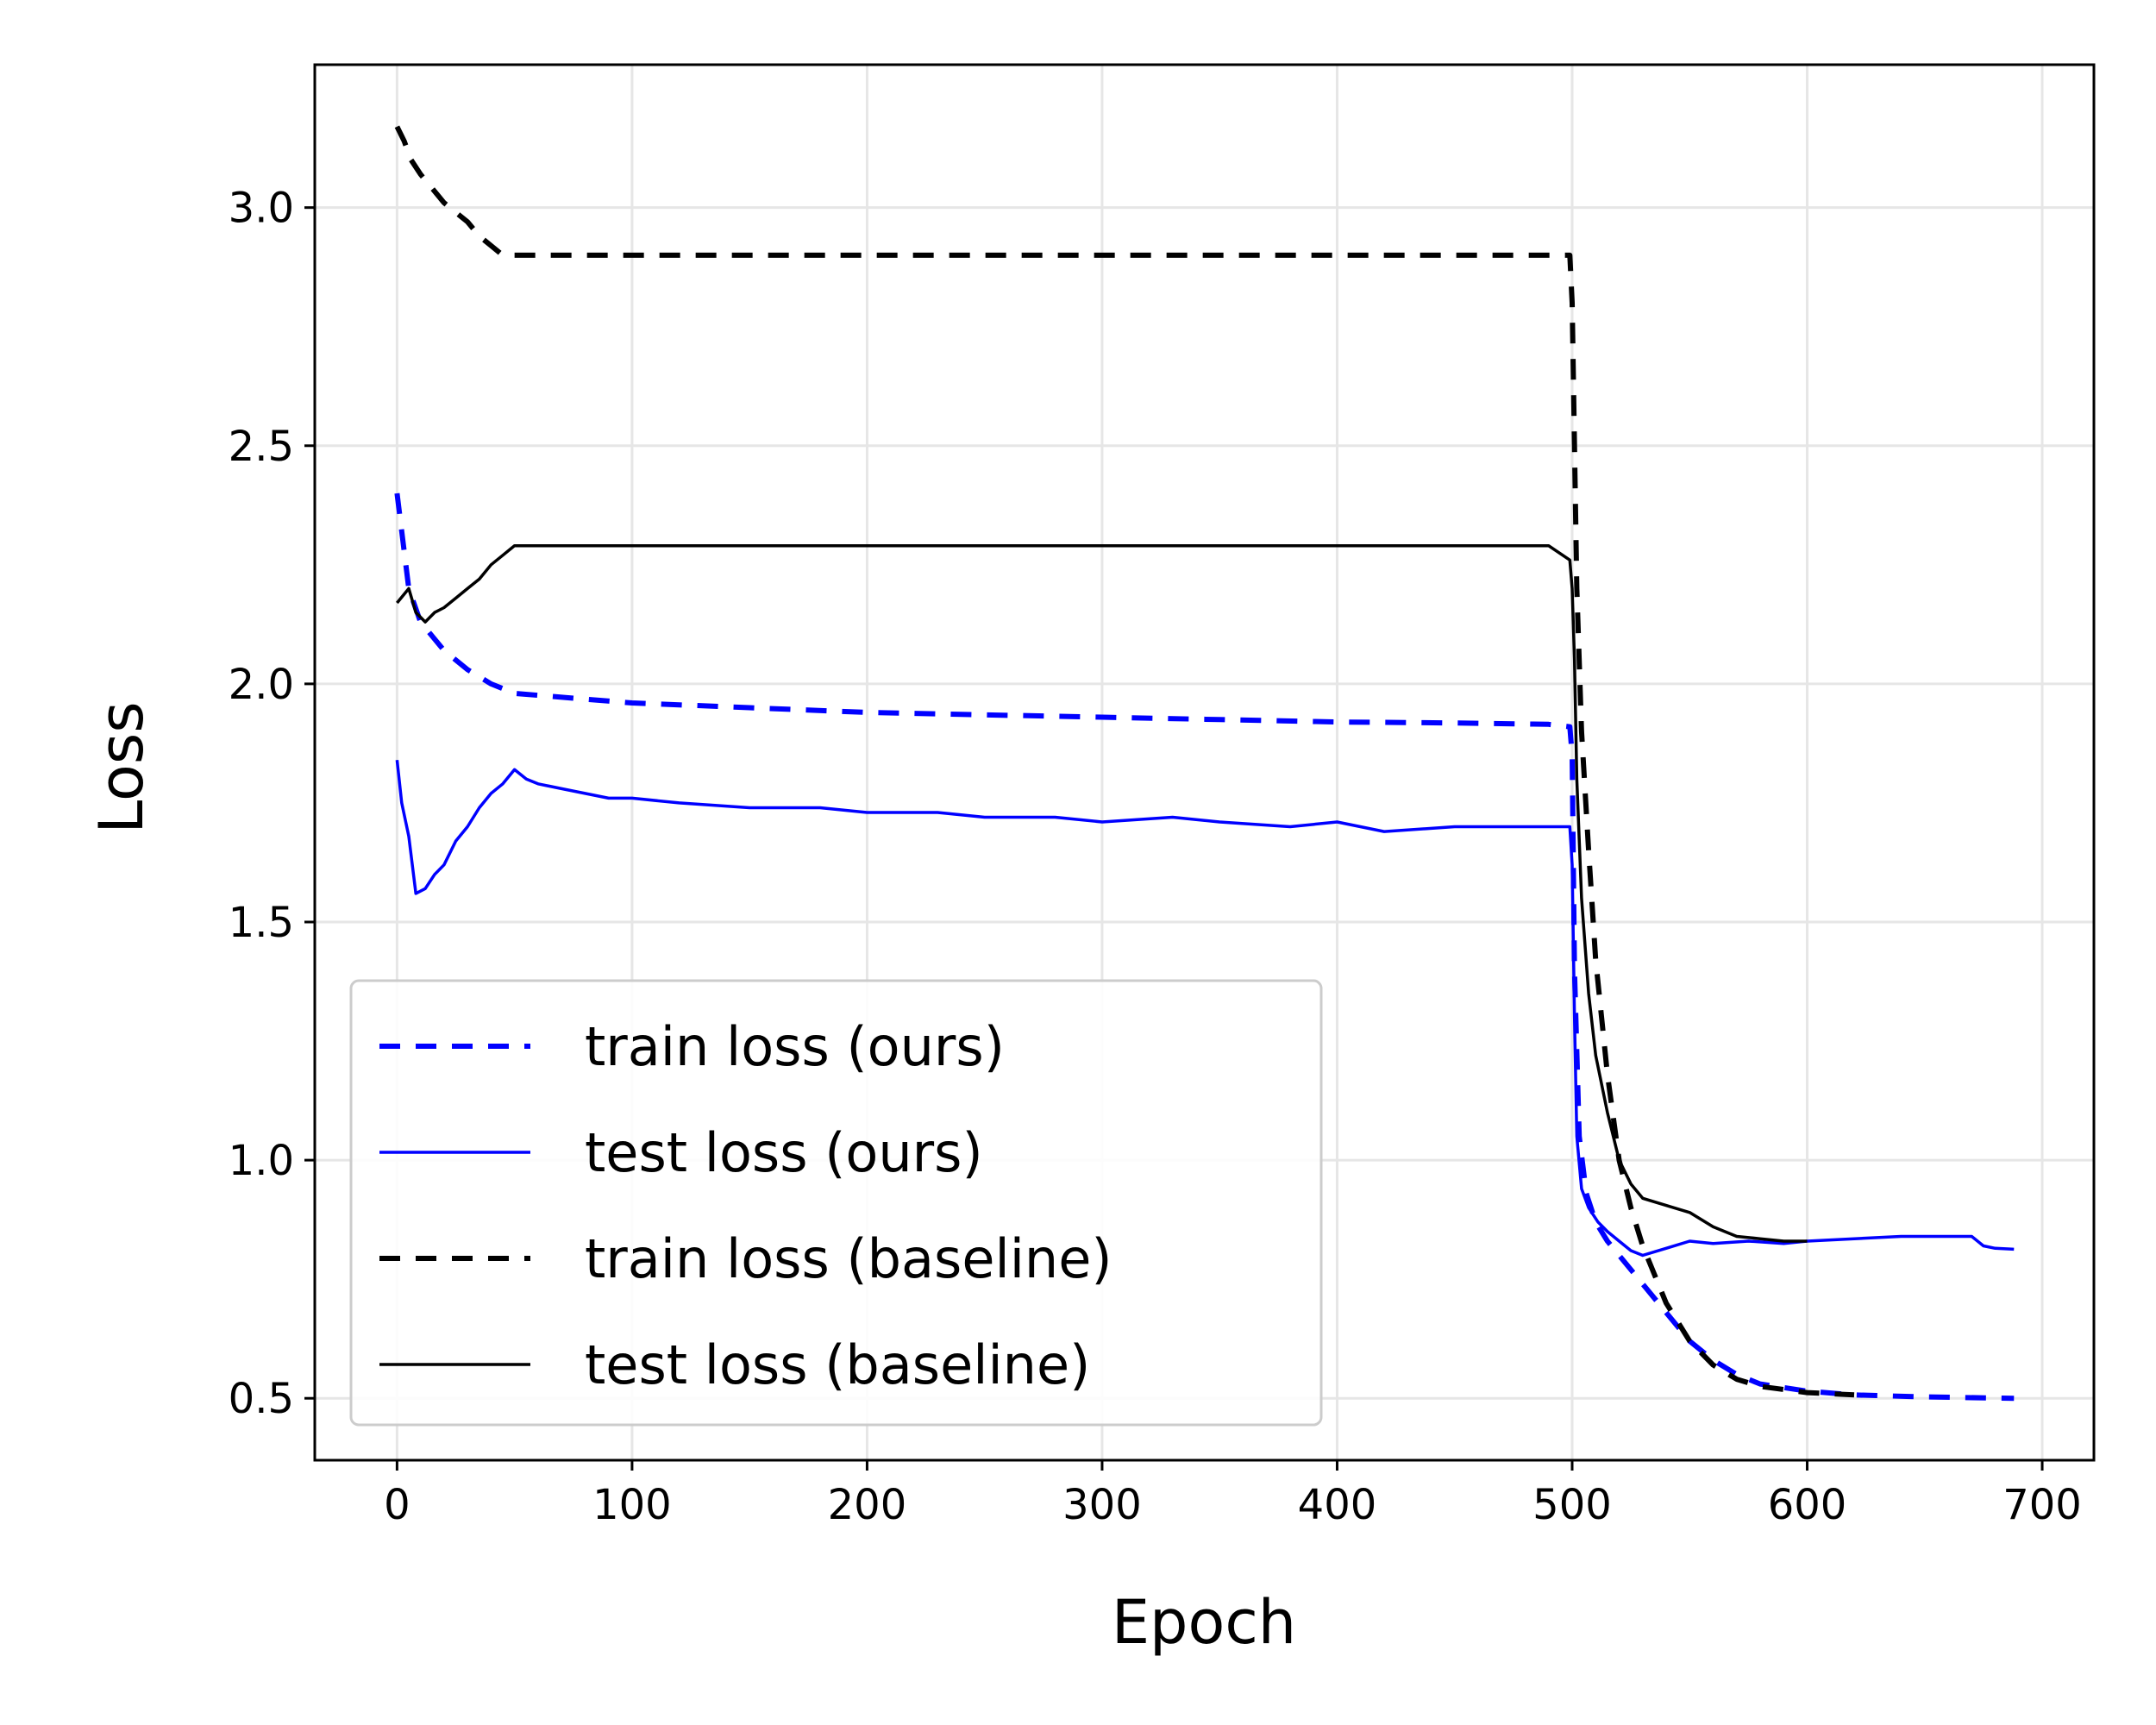 The height and width of the screenshot is (1725, 2156). I want to click on x-tick-label: 400, so click(1337, 1505).